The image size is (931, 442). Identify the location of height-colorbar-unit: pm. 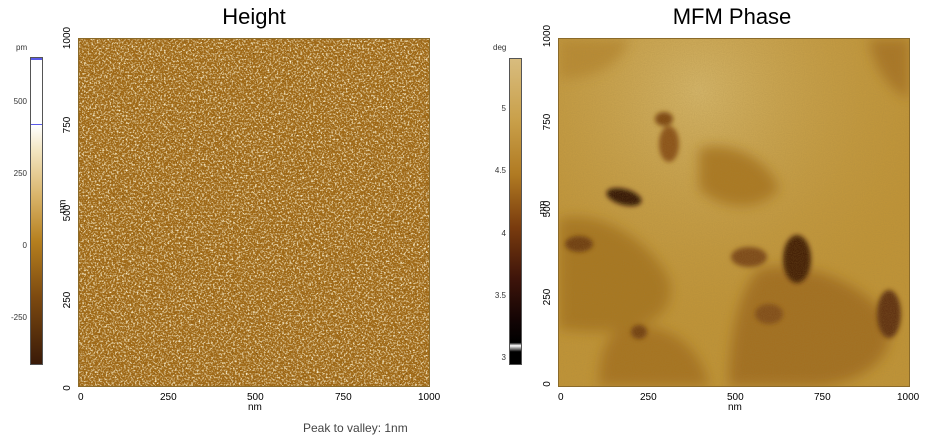
(22, 47).